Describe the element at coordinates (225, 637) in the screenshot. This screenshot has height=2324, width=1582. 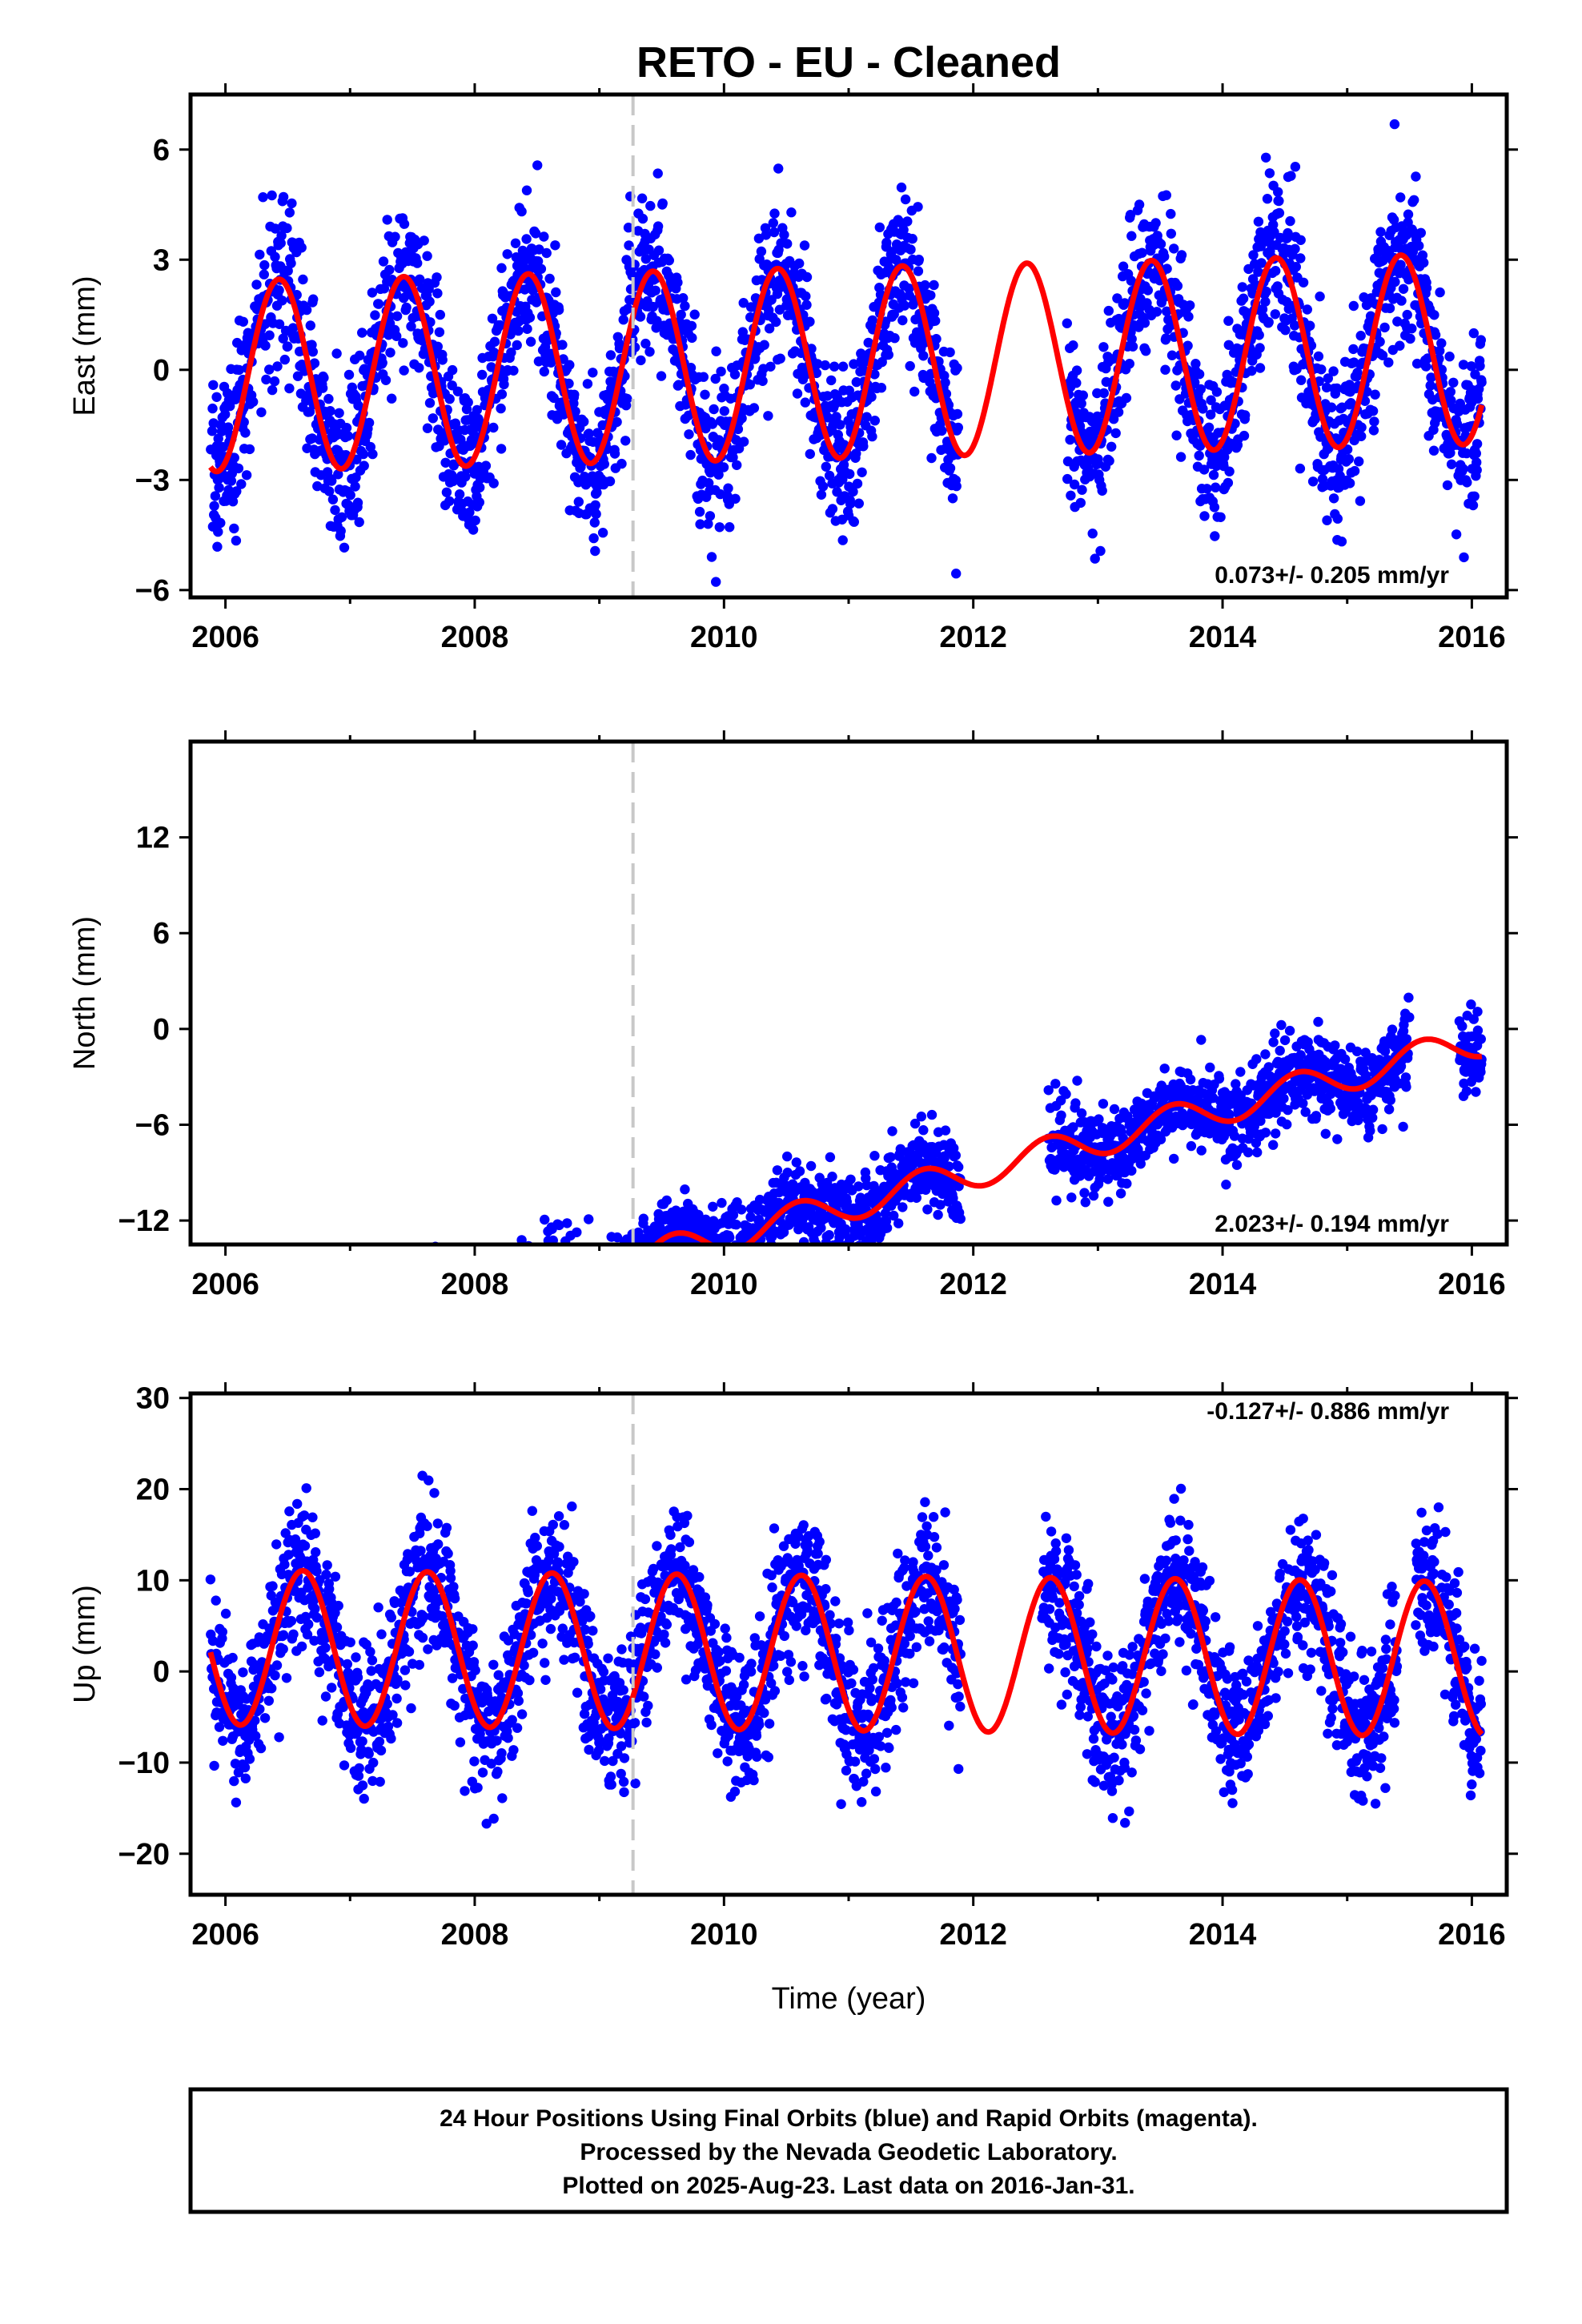
I see `x-tick-label: 2006` at that location.